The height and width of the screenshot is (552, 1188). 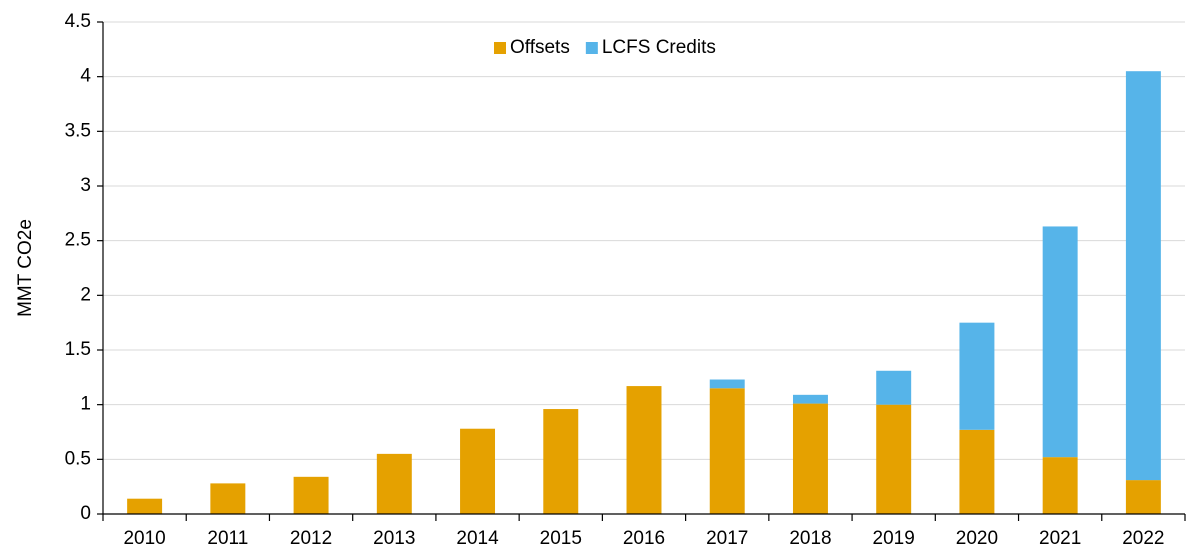 What do you see at coordinates (1143, 538) in the screenshot?
I see `x-tick-label: 2022` at bounding box center [1143, 538].